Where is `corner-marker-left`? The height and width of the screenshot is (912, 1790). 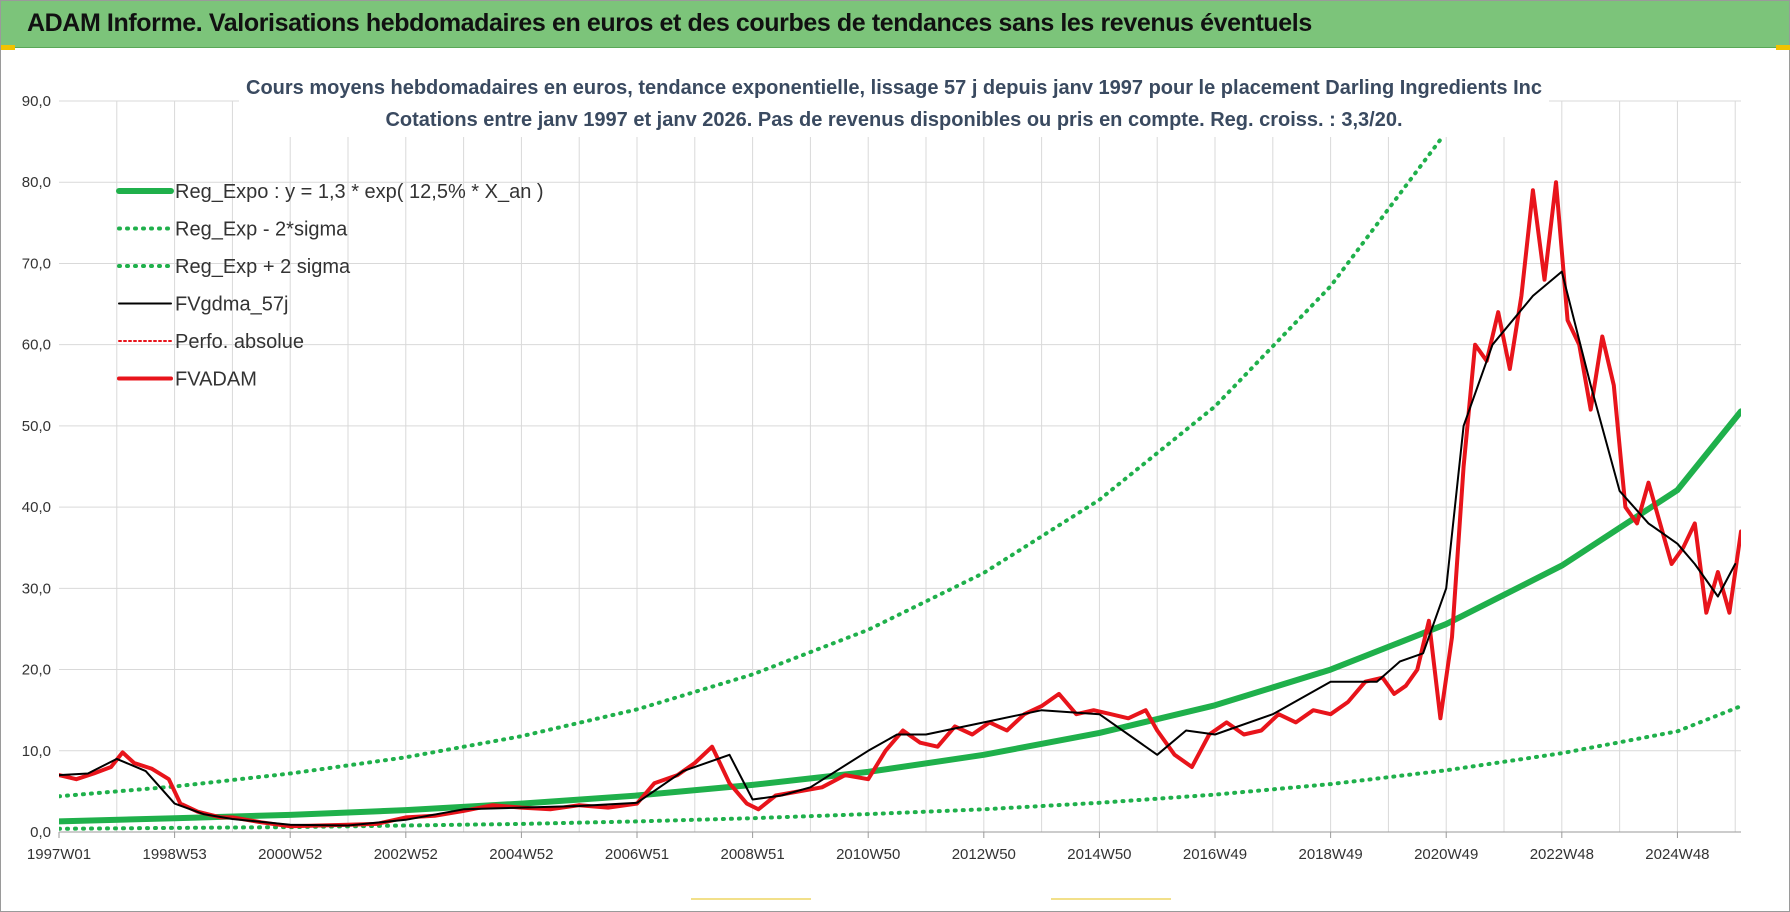 corner-marker-left is located at coordinates (8, 47).